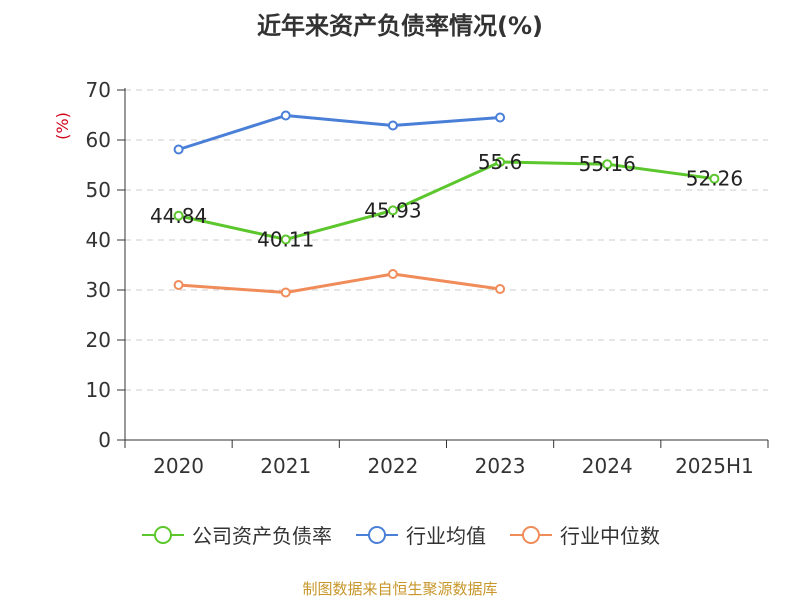 Image resolution: width=800 pixels, height=600 pixels. I want to click on data-label: 40.11, so click(285, 239).